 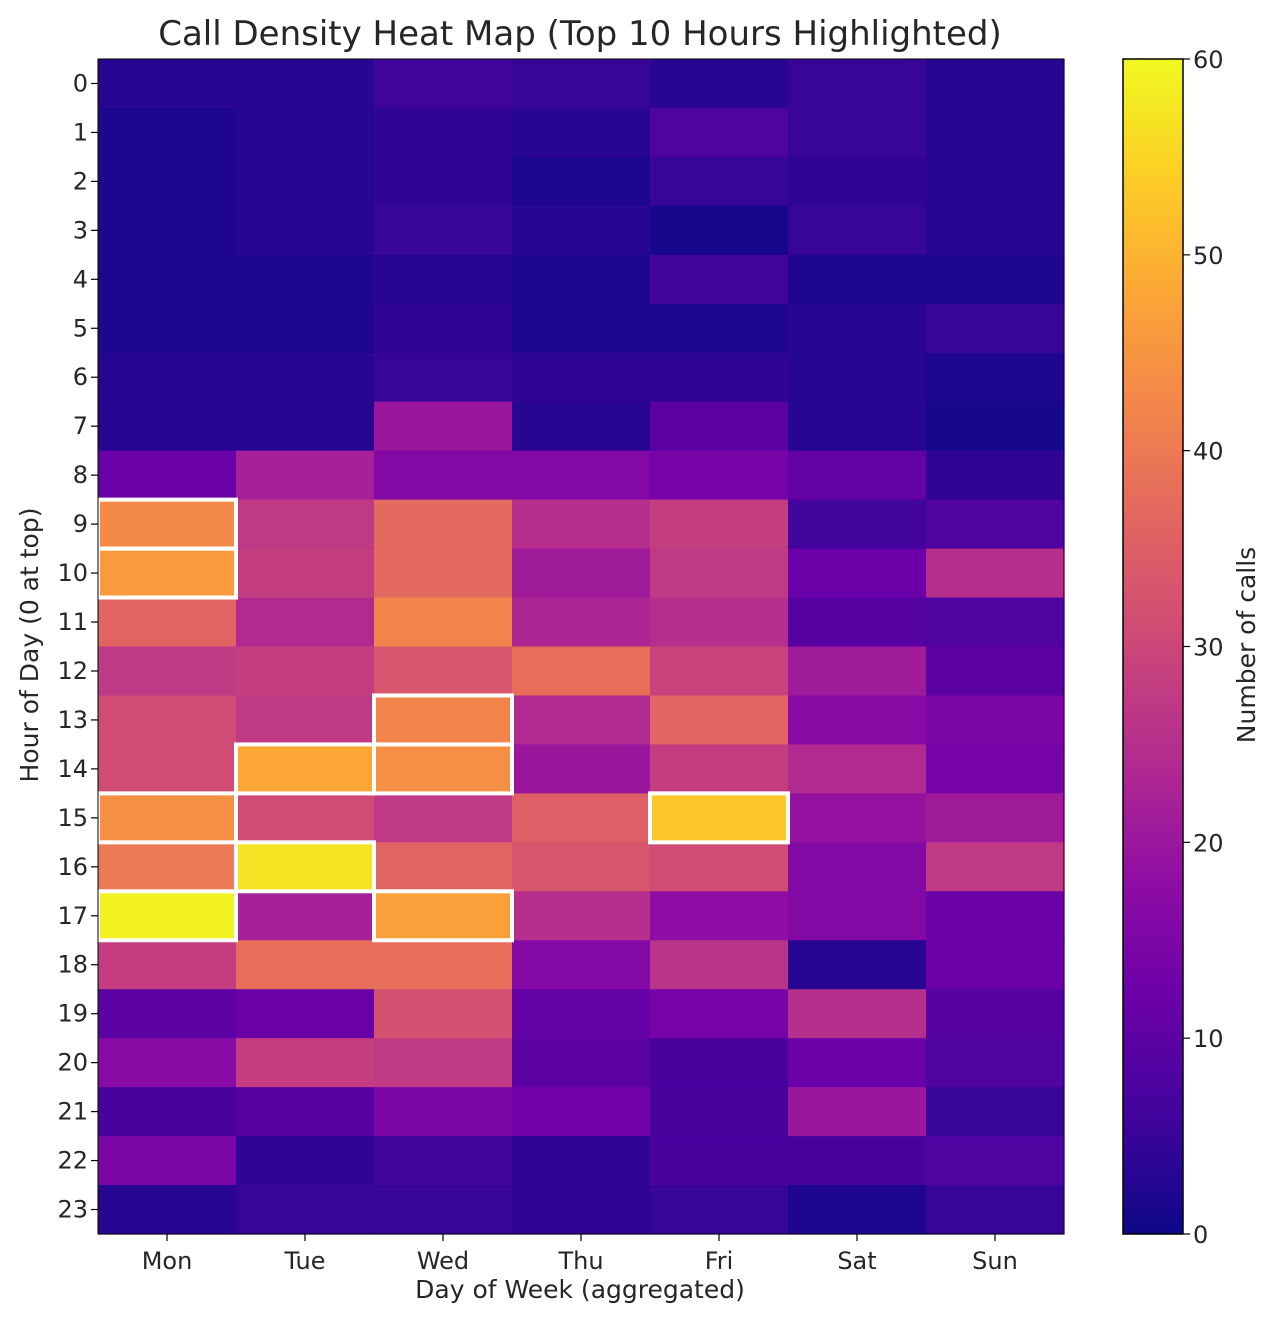 What do you see at coordinates (1208, 452) in the screenshot?
I see `colorbar-tick-label: 40` at bounding box center [1208, 452].